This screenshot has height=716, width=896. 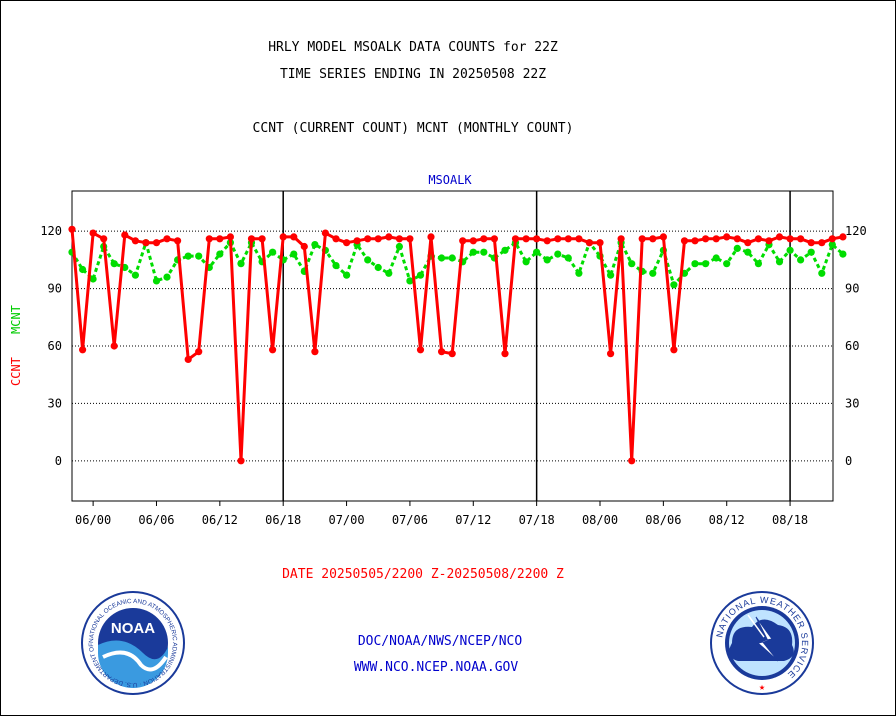 I want to click on nws-logo: NATIONAL WEATHER SERVICE ★, so click(x=762, y=643).